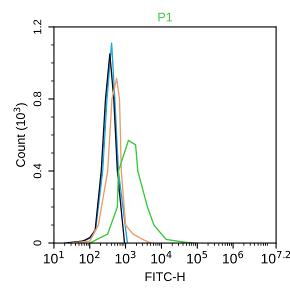 The width and height of the screenshot is (290, 296). Describe the element at coordinates (90, 257) in the screenshot. I see `x-tick-label: 10$^{2}$` at that location.